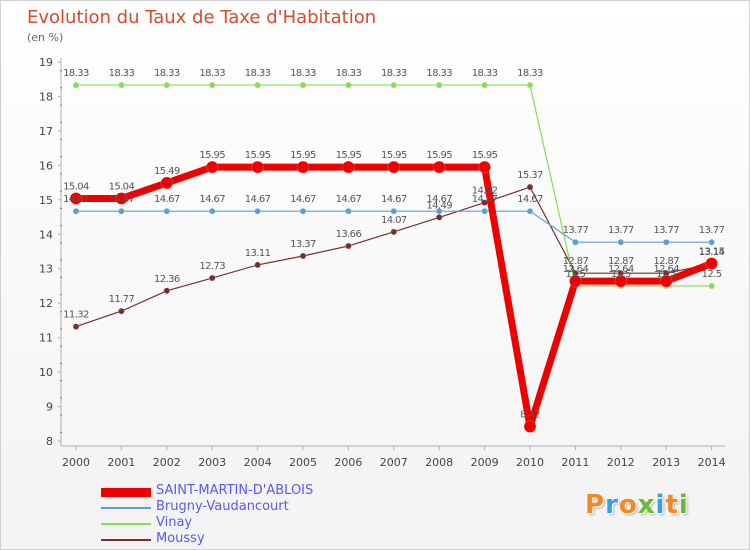 This screenshot has height=550, width=750. What do you see at coordinates (212, 266) in the screenshot?
I see `data-label: 12.73` at bounding box center [212, 266].